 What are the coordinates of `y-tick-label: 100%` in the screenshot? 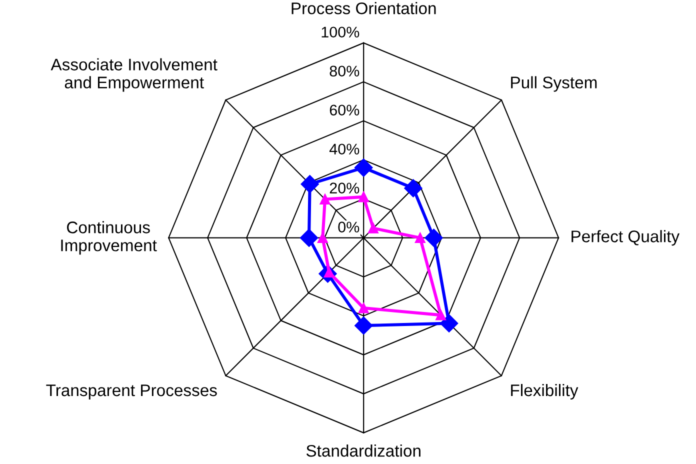 It's located at (341, 32).